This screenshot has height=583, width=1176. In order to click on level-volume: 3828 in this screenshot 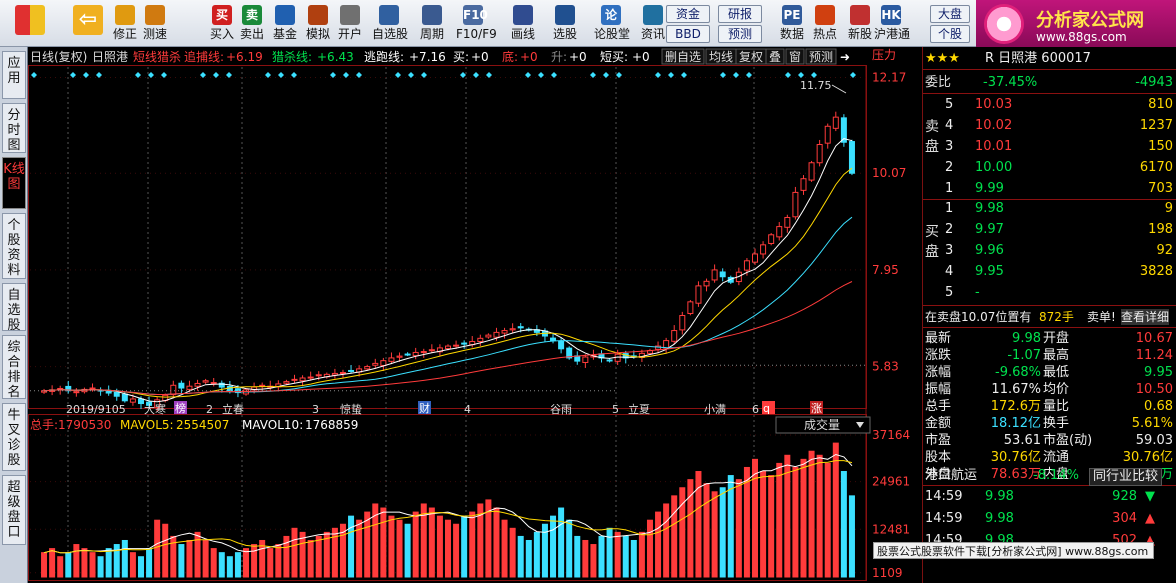, I will do `click(1156, 271)`.